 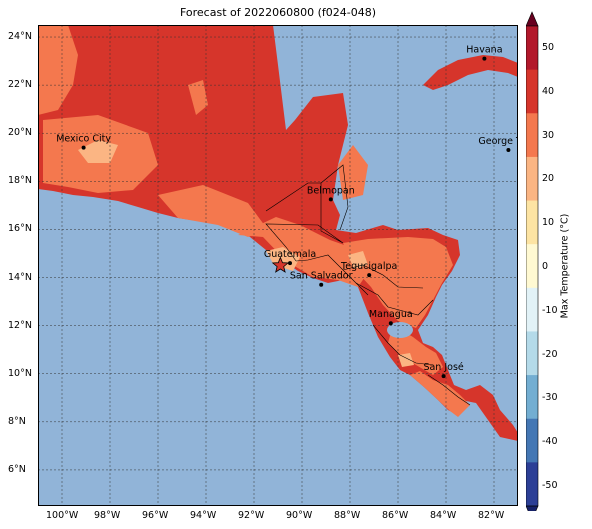 What do you see at coordinates (565, 266) in the screenshot?
I see `colorbar-label: Max Temperature (°C)` at bounding box center [565, 266].